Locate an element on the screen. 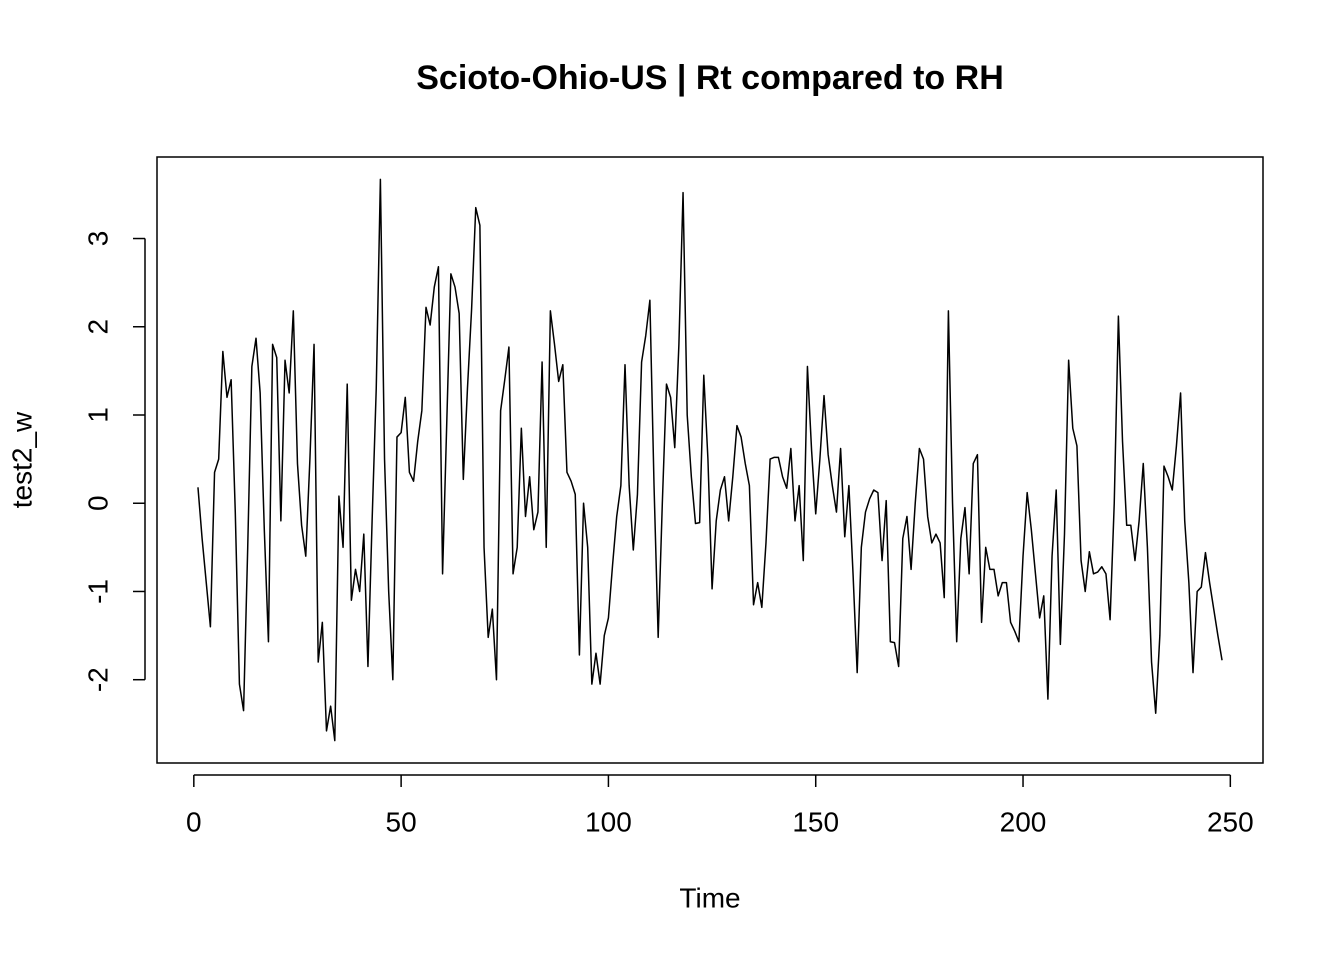 This screenshot has width=1344, height=960. y-tick-label: -1 is located at coordinates (97, 591).